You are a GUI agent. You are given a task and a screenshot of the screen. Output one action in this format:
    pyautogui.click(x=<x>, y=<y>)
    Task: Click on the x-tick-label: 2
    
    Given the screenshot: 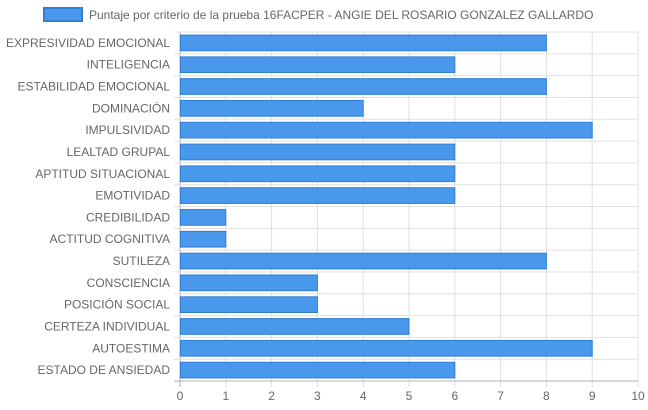 What is the action you would take?
    pyautogui.click(x=271, y=396)
    